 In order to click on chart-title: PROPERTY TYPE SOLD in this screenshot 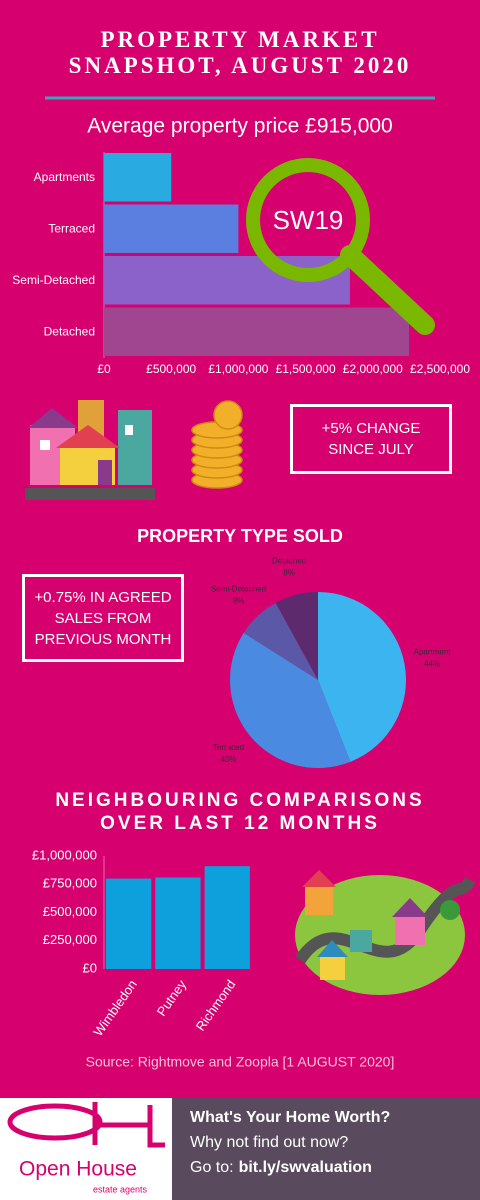, I will do `click(240, 536)`.